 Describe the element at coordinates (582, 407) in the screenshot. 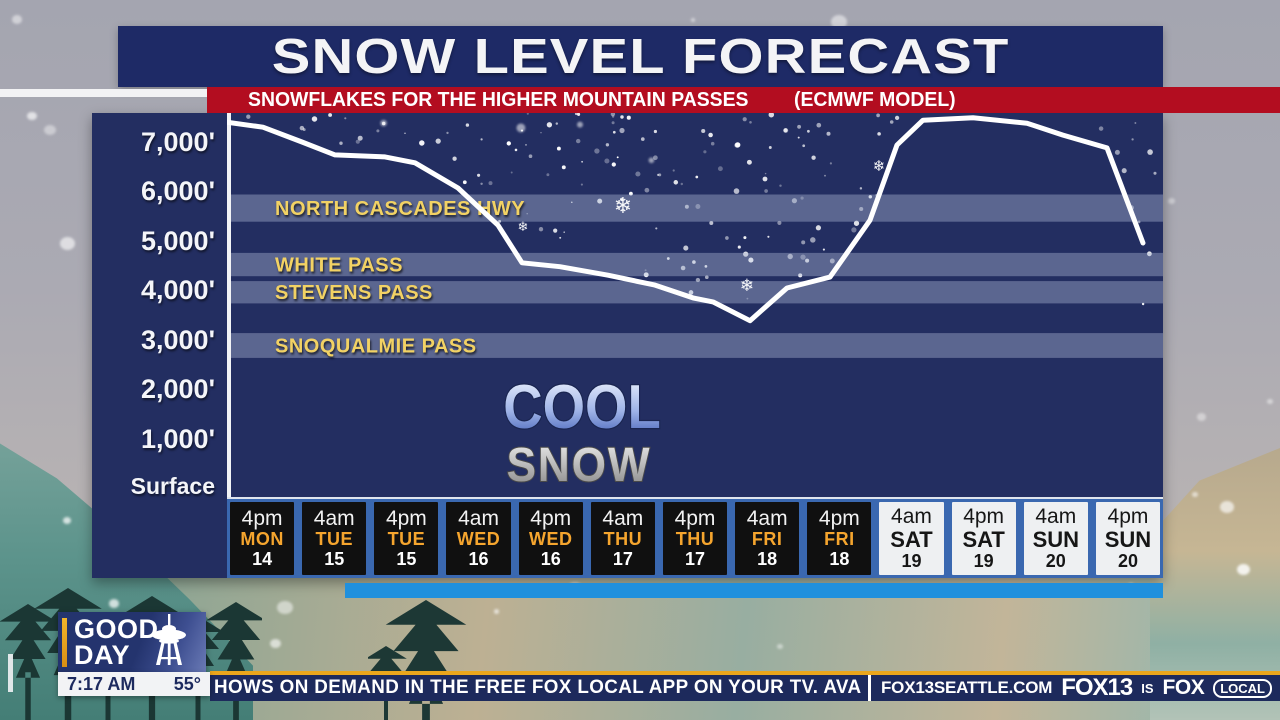

I see `cool-annotation: COOL` at that location.